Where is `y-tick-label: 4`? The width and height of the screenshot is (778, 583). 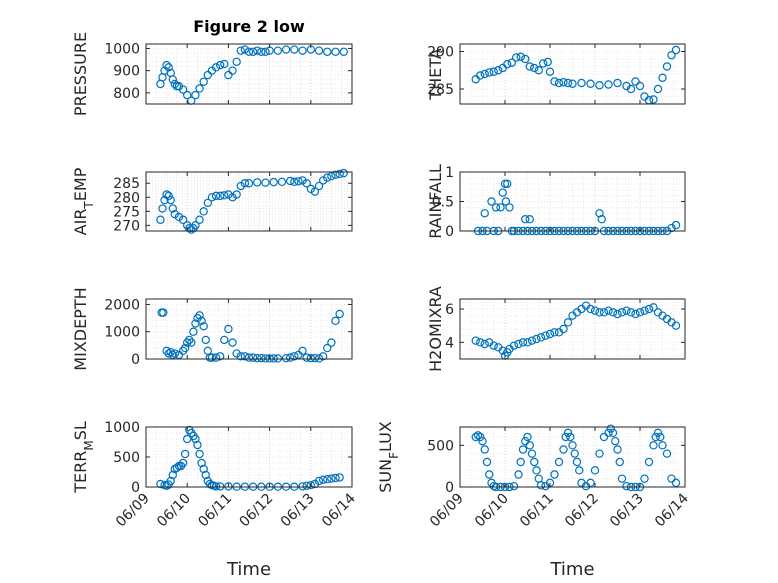
y-tick-label: 4 is located at coordinates (449, 343).